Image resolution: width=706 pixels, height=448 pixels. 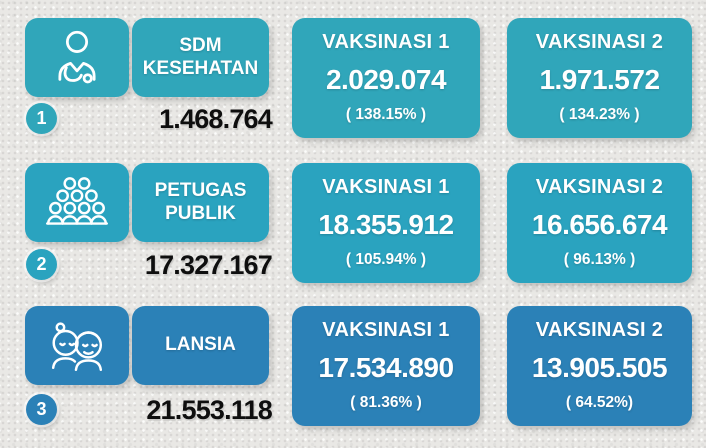 What do you see at coordinates (41, 409) in the screenshot?
I see `row-number-badge: 3` at bounding box center [41, 409].